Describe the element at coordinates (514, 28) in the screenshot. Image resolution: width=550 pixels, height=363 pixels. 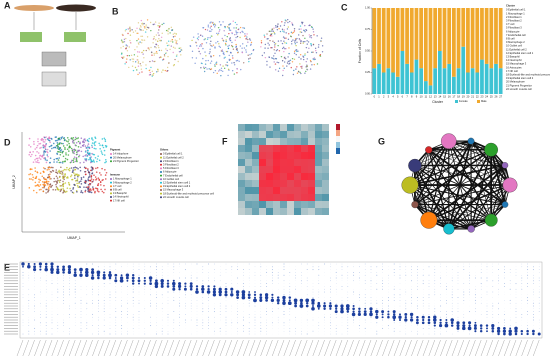
I see `cluster-name: 5 Fibroblast 3` at that location.